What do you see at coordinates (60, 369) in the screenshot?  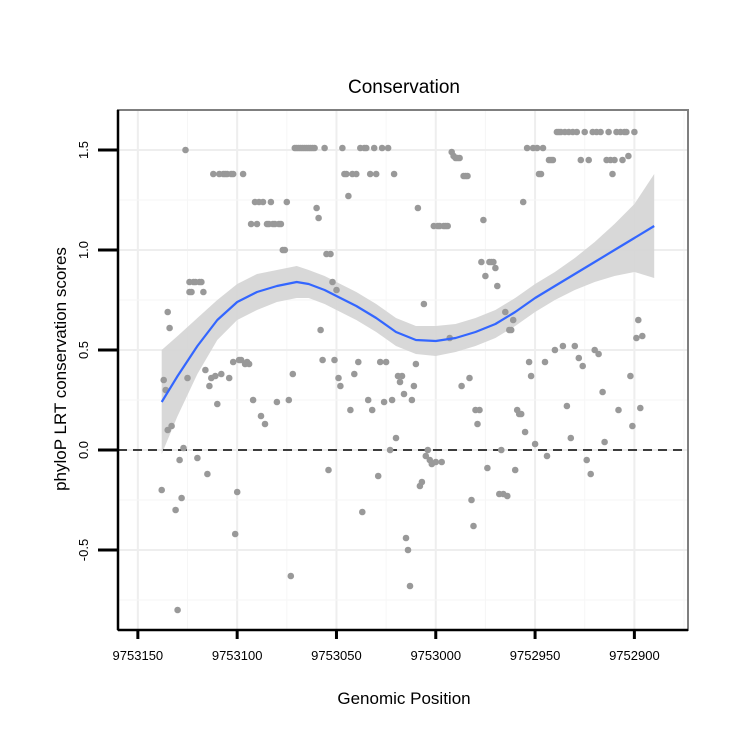 I see `y-axis-title: phyloP LRT conservation scores` at bounding box center [60, 369].